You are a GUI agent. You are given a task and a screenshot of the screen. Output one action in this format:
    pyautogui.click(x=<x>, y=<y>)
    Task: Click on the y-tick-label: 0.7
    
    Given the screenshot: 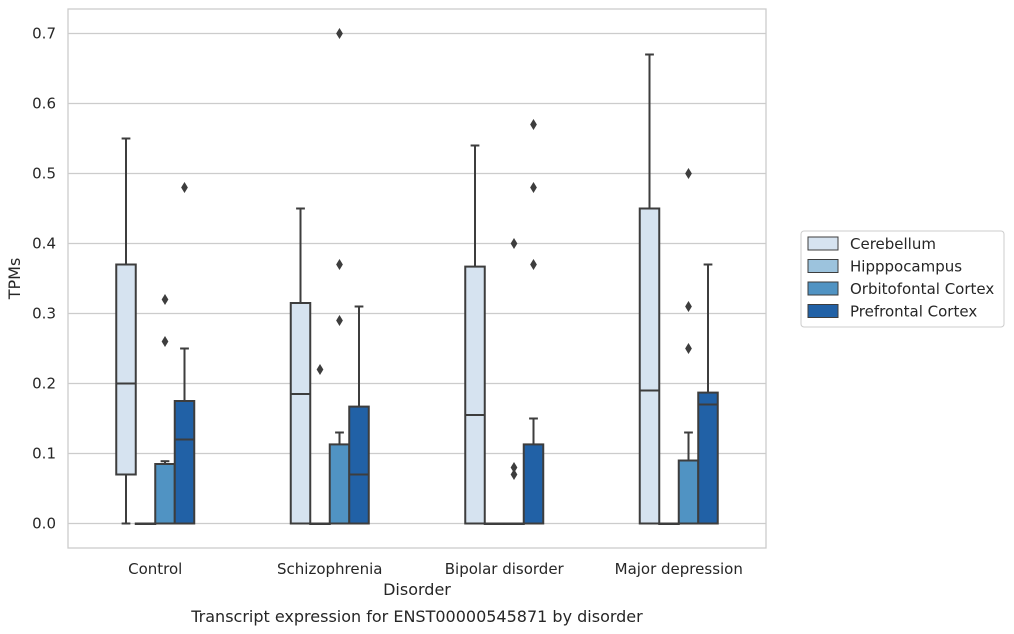 What is the action you would take?
    pyautogui.click(x=44, y=34)
    